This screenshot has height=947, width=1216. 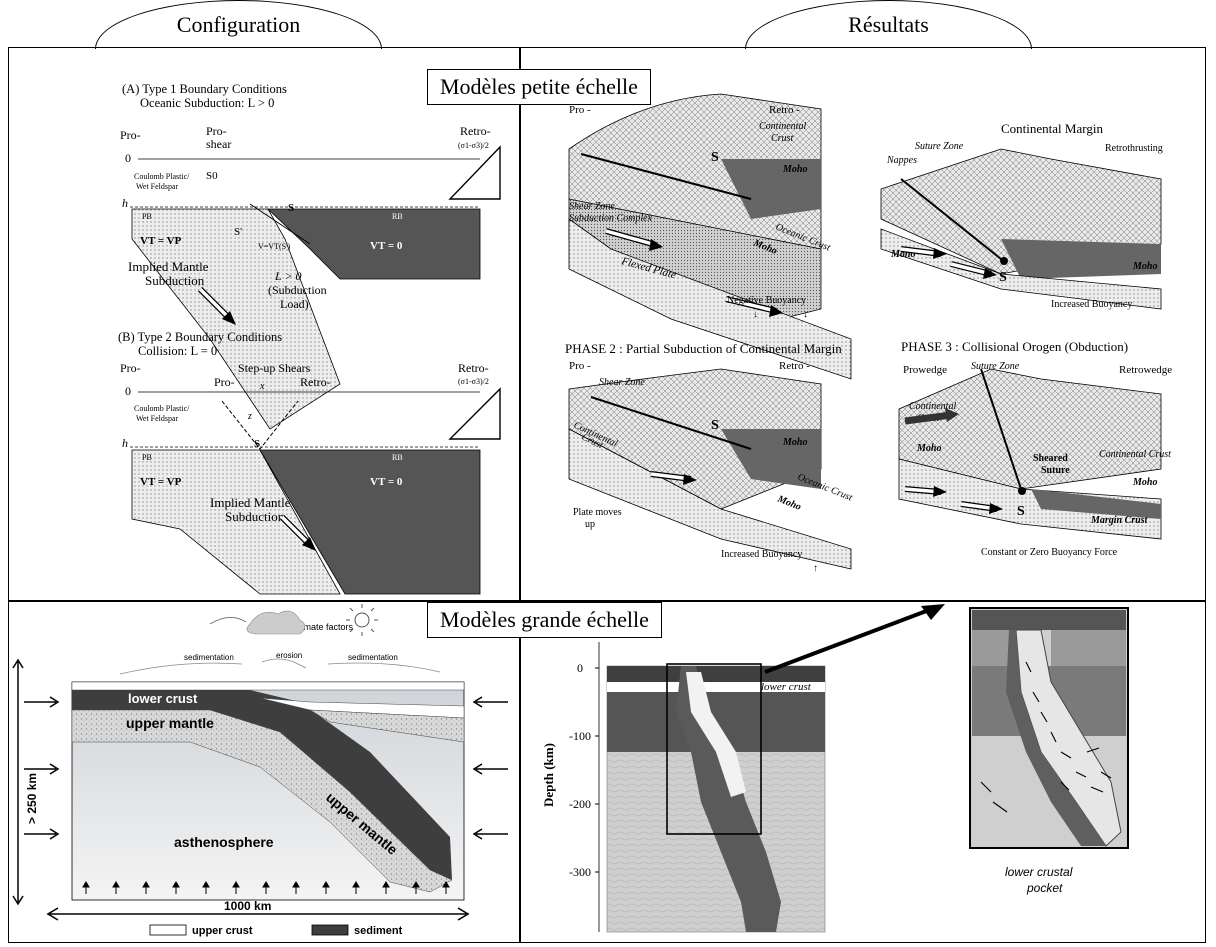 What do you see at coordinates (330, 930) in the screenshot?
I see `legend-sediment-swatch` at bounding box center [330, 930].